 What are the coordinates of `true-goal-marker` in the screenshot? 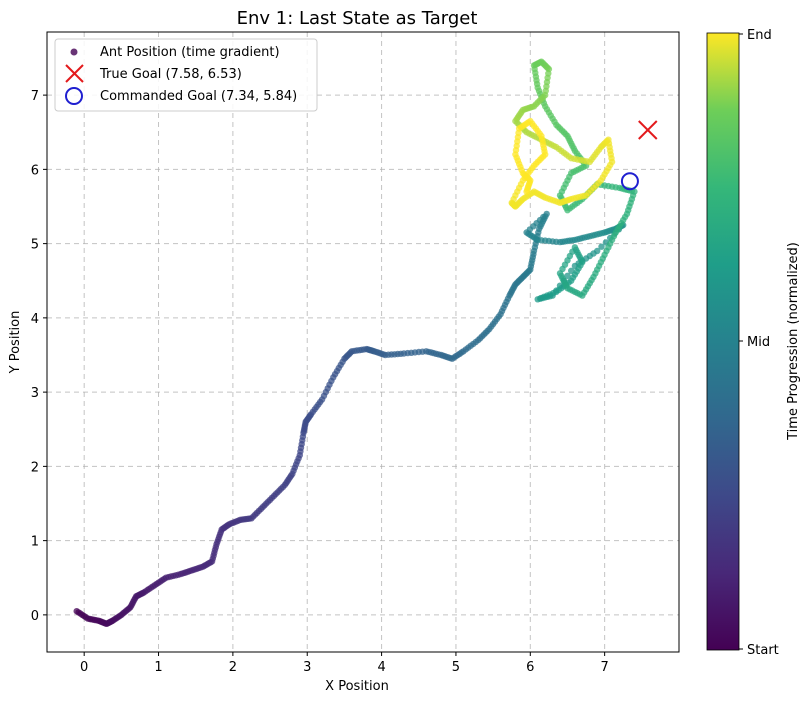 It's located at (648, 130).